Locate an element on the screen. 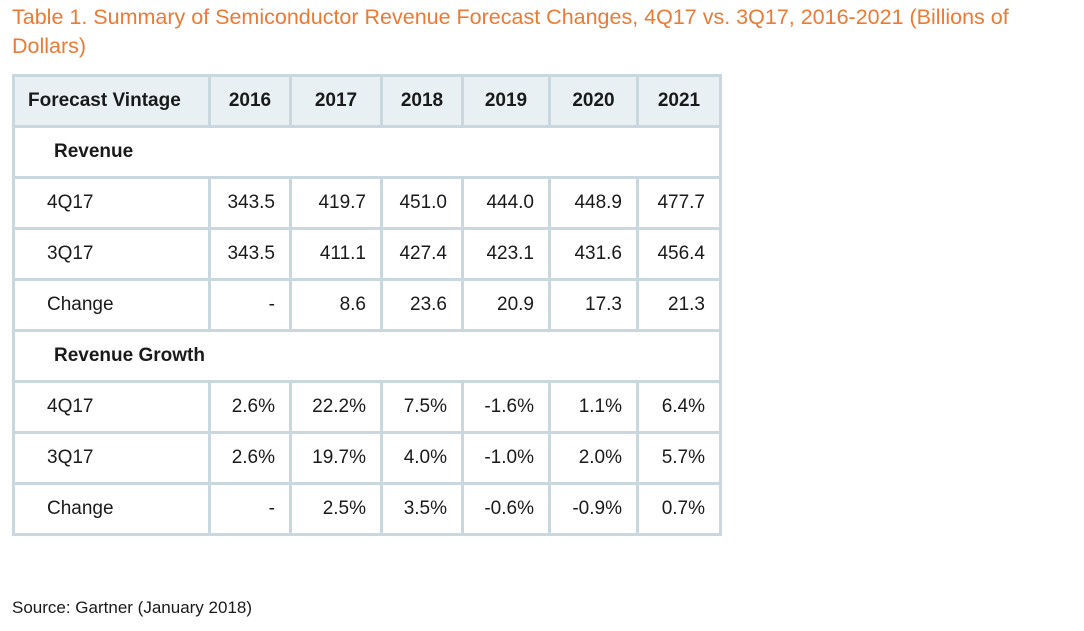 The height and width of the screenshot is (631, 1084). table-cell: -1.6% is located at coordinates (506, 407).